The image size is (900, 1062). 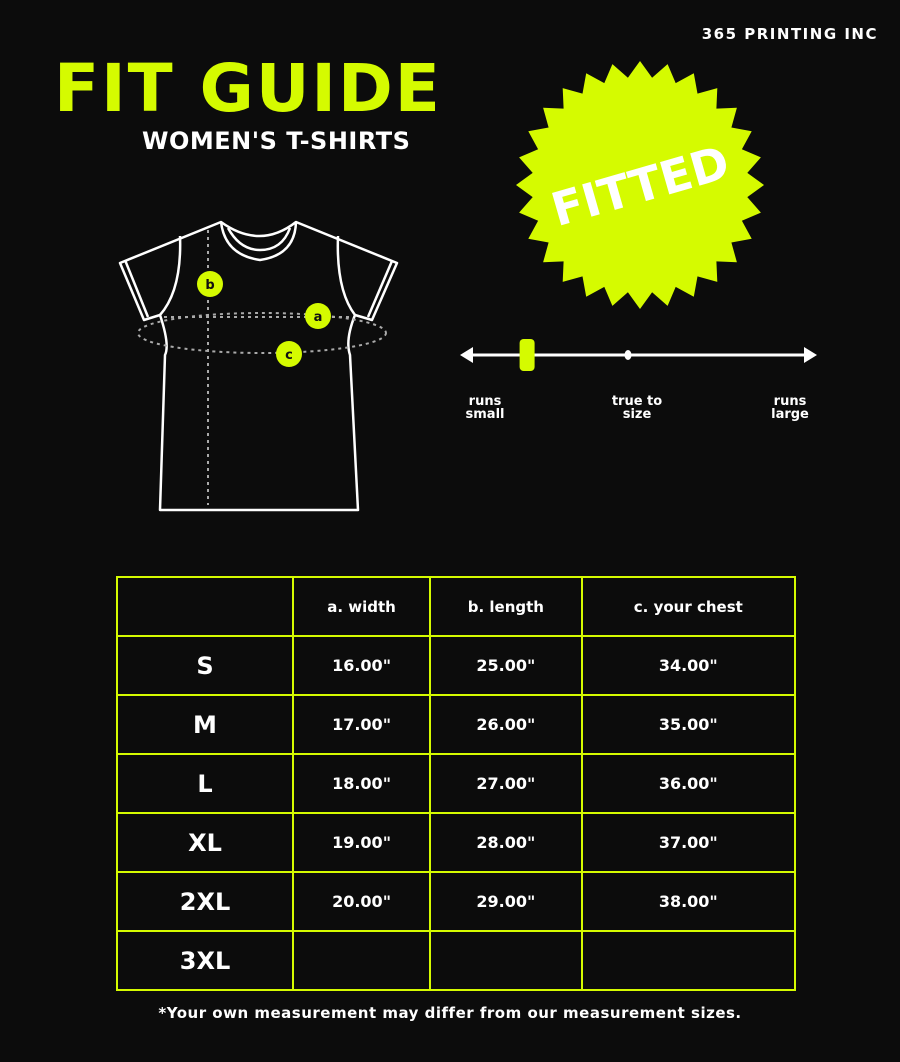 What do you see at coordinates (205, 842) in the screenshot?
I see `size-cell: XL` at bounding box center [205, 842].